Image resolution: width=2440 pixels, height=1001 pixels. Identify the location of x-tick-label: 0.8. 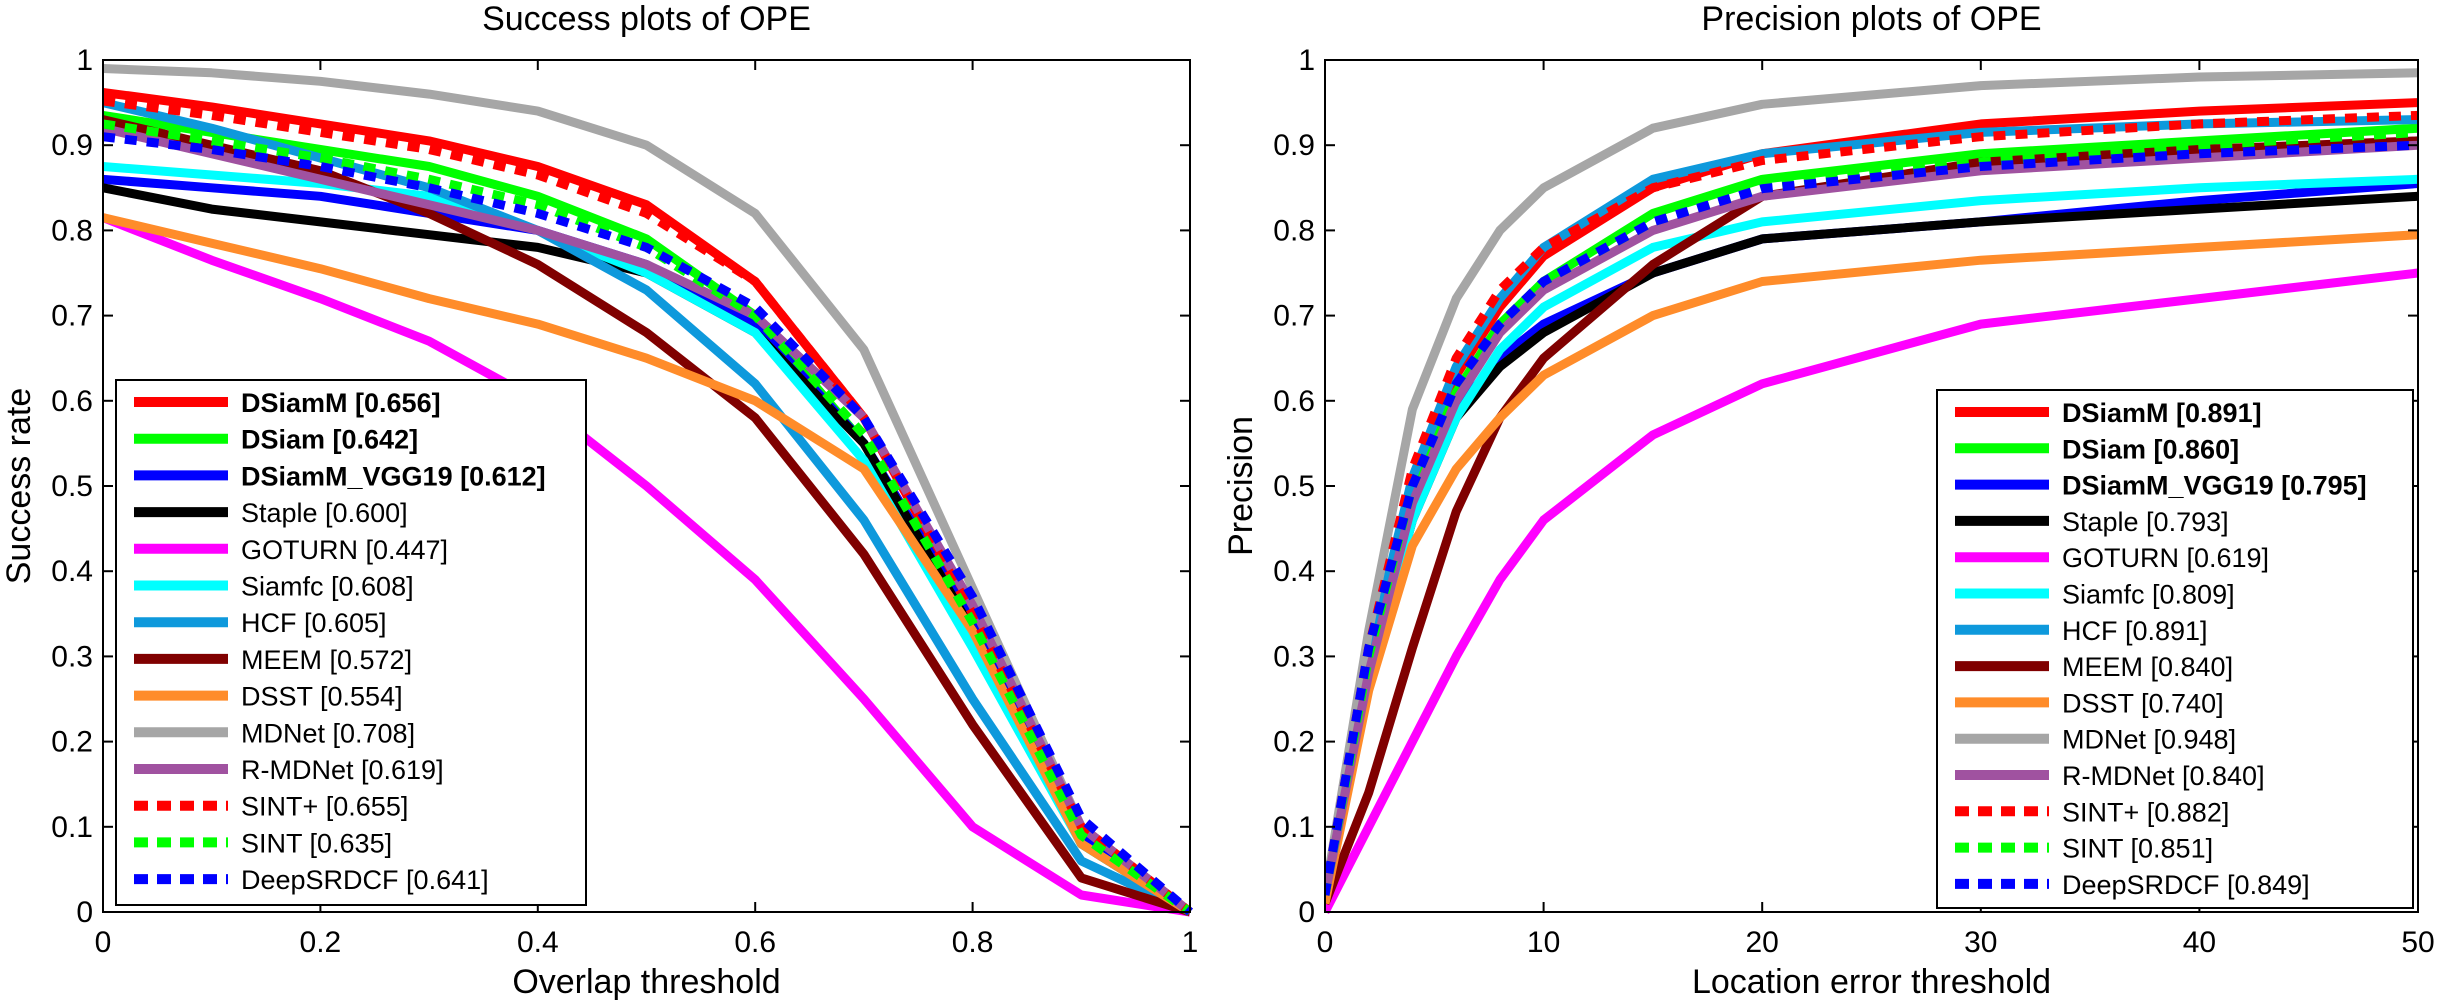
(973, 942).